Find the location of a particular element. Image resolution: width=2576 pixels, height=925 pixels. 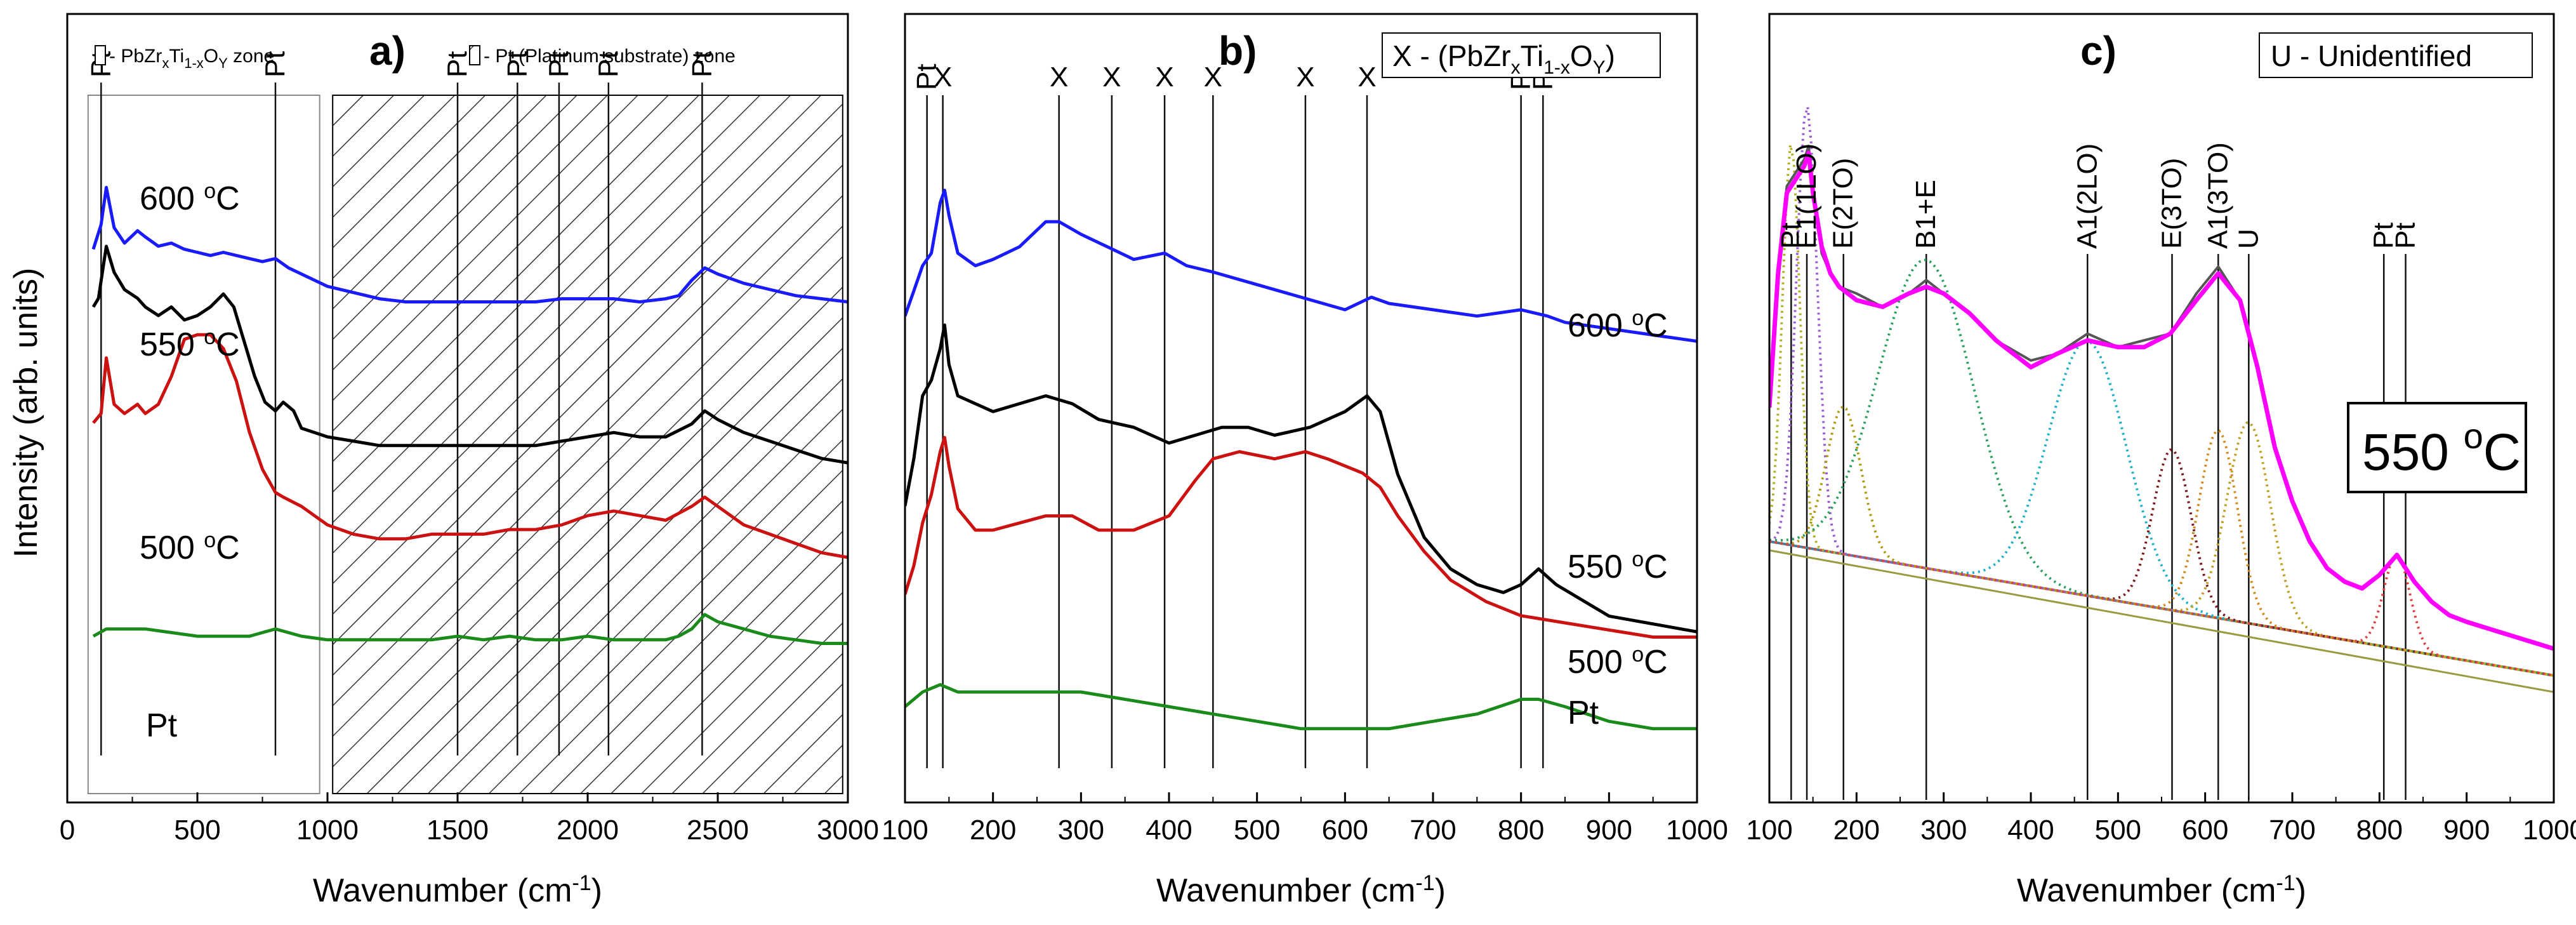

ref-label-b-3: X is located at coordinates (1111, 77).